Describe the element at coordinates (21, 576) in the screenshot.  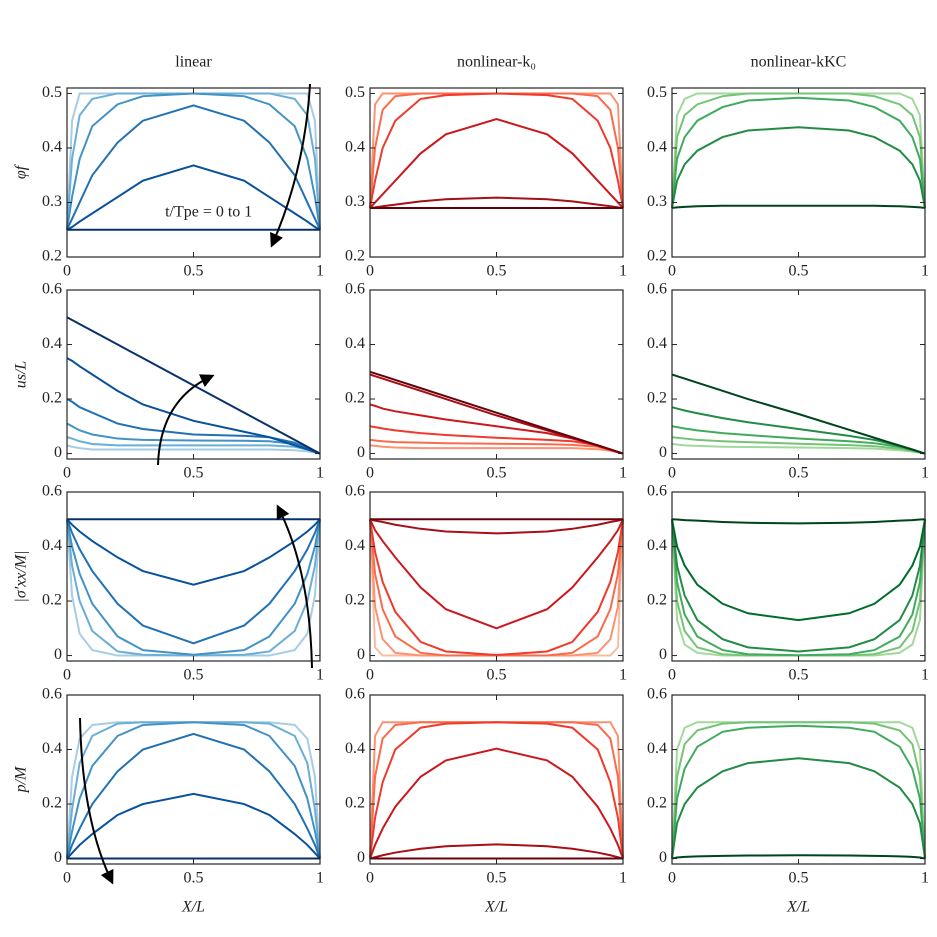
I see `y-axis-label: |σ′xx/M|` at that location.